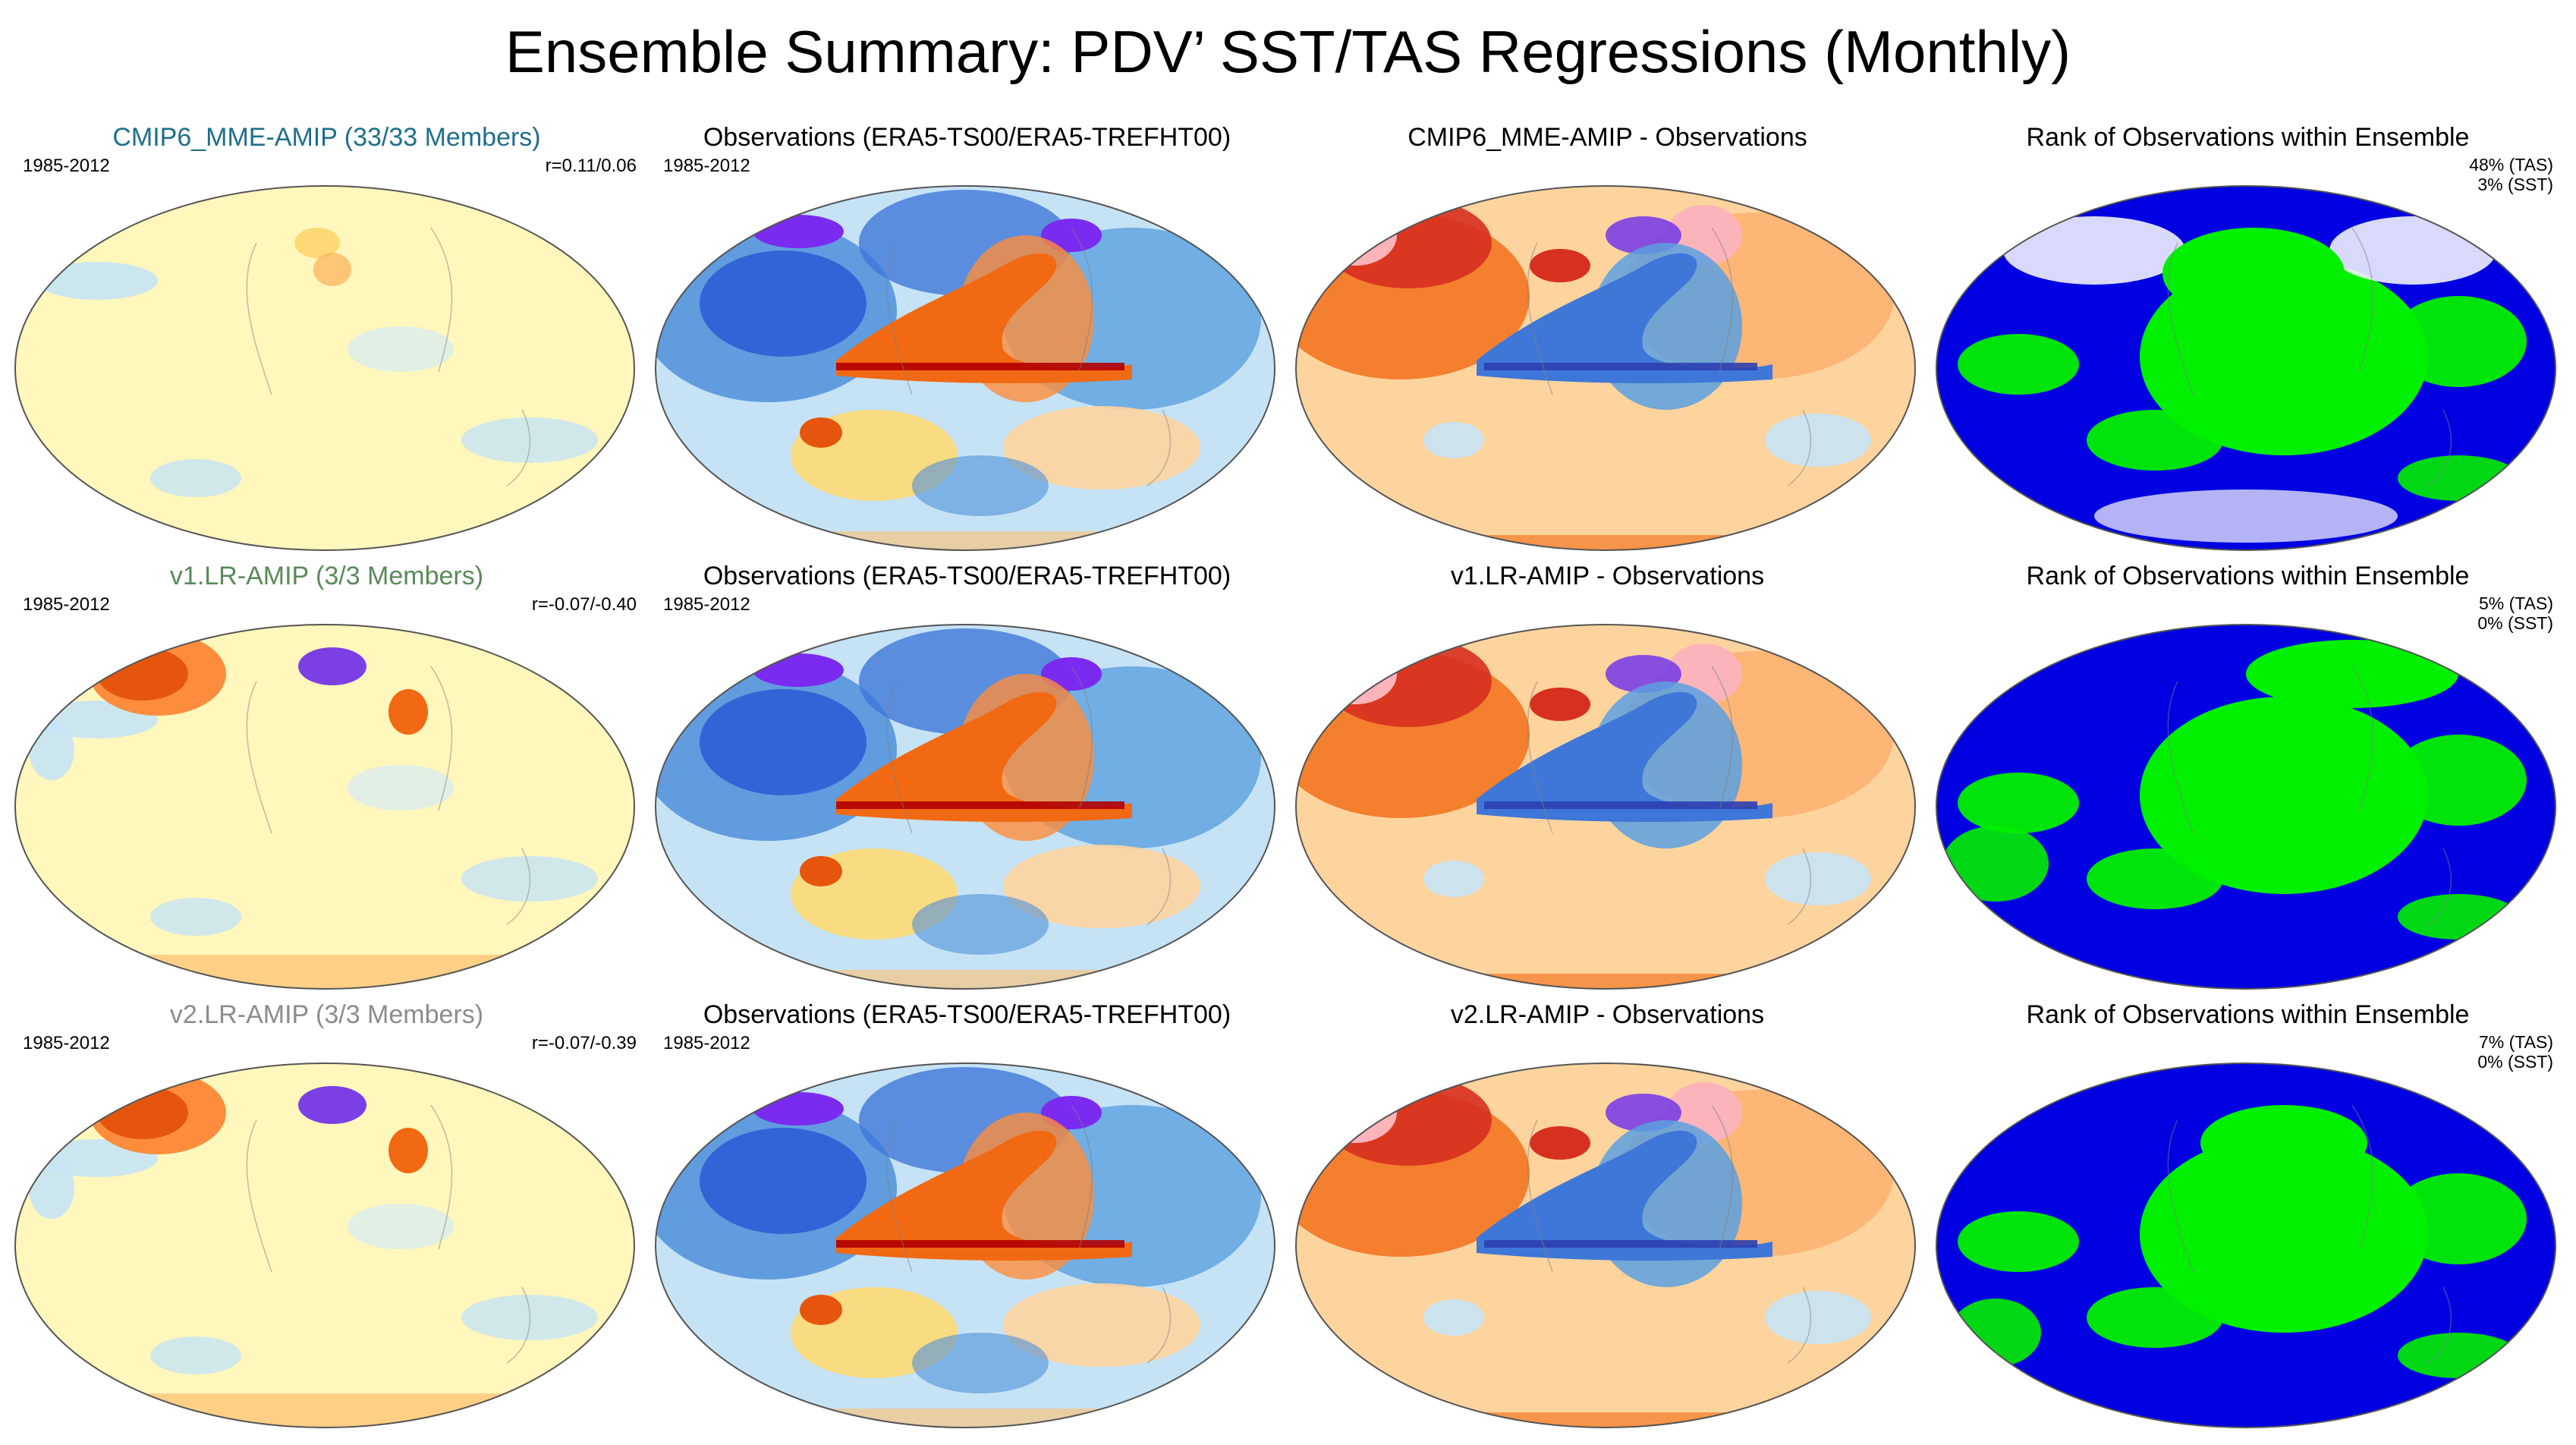 This screenshot has height=1445, width=2576. I want to click on model-panel-title: v1.LR-AMIP (3/3 Members), so click(326, 576).